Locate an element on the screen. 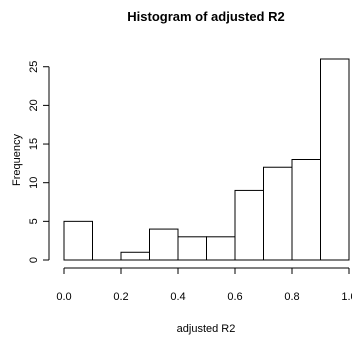  y-tick-label: 20 is located at coordinates (34, 105).